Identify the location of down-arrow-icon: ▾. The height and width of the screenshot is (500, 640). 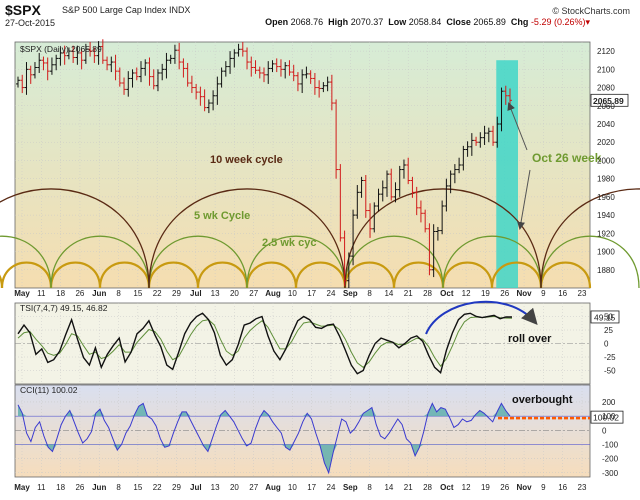
(587, 22).